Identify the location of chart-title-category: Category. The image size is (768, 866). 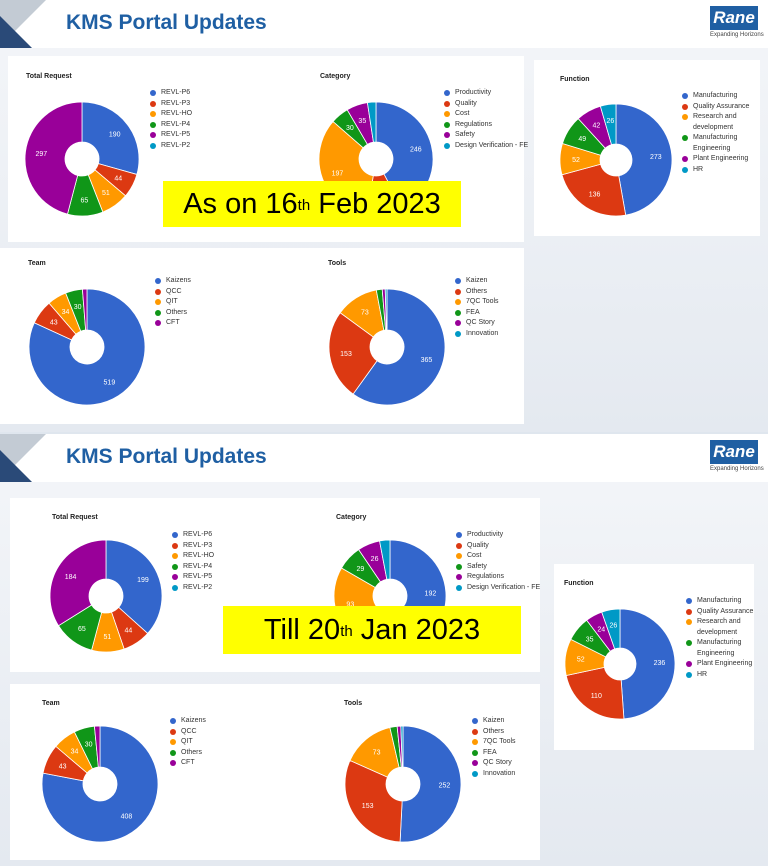
(351, 517).